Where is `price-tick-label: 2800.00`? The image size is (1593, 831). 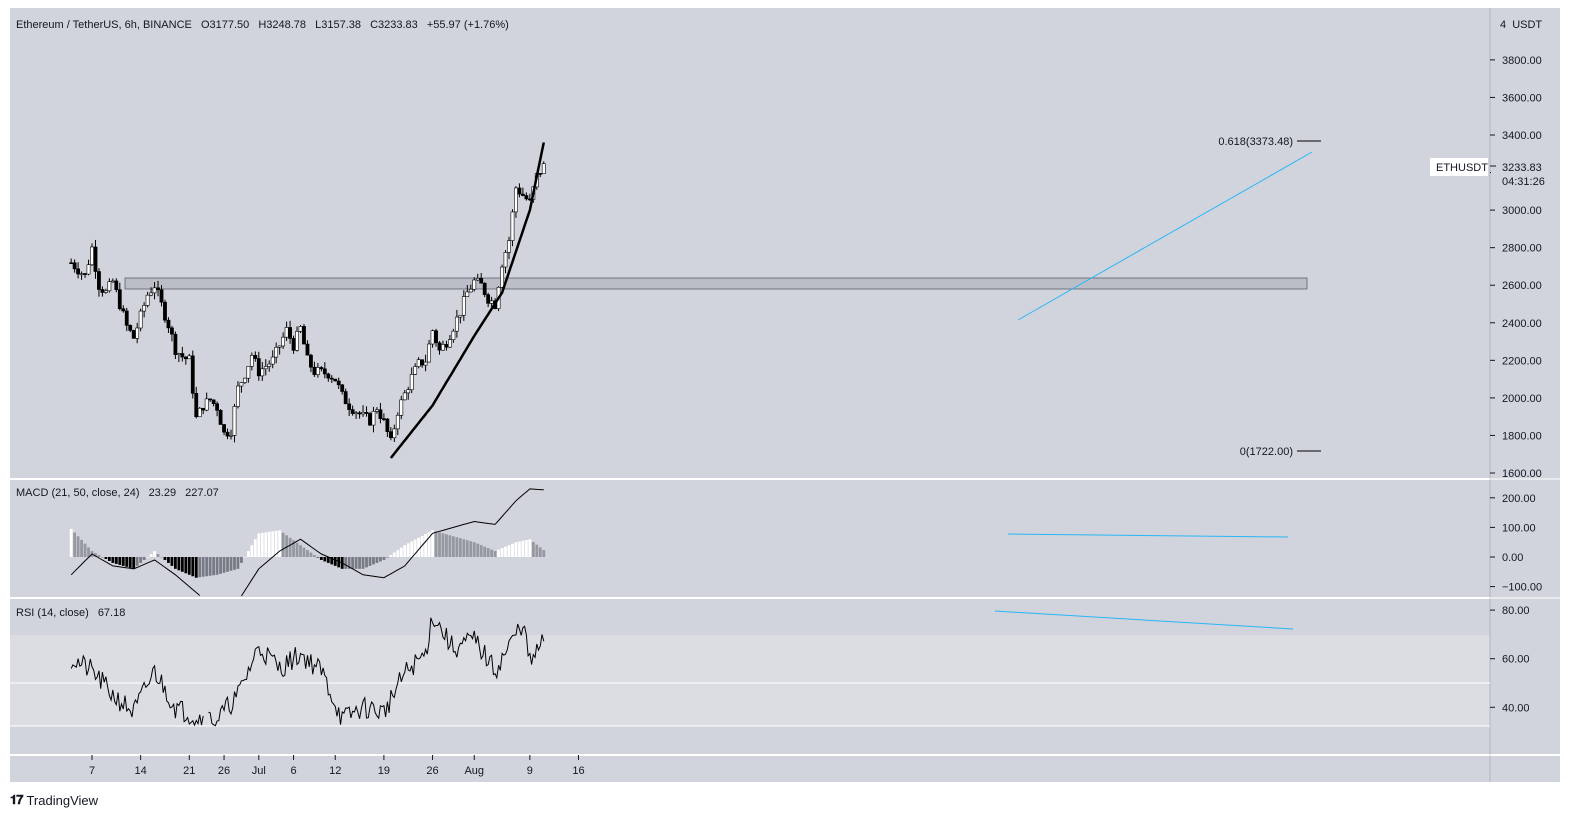 price-tick-label: 2800.00 is located at coordinates (1522, 249).